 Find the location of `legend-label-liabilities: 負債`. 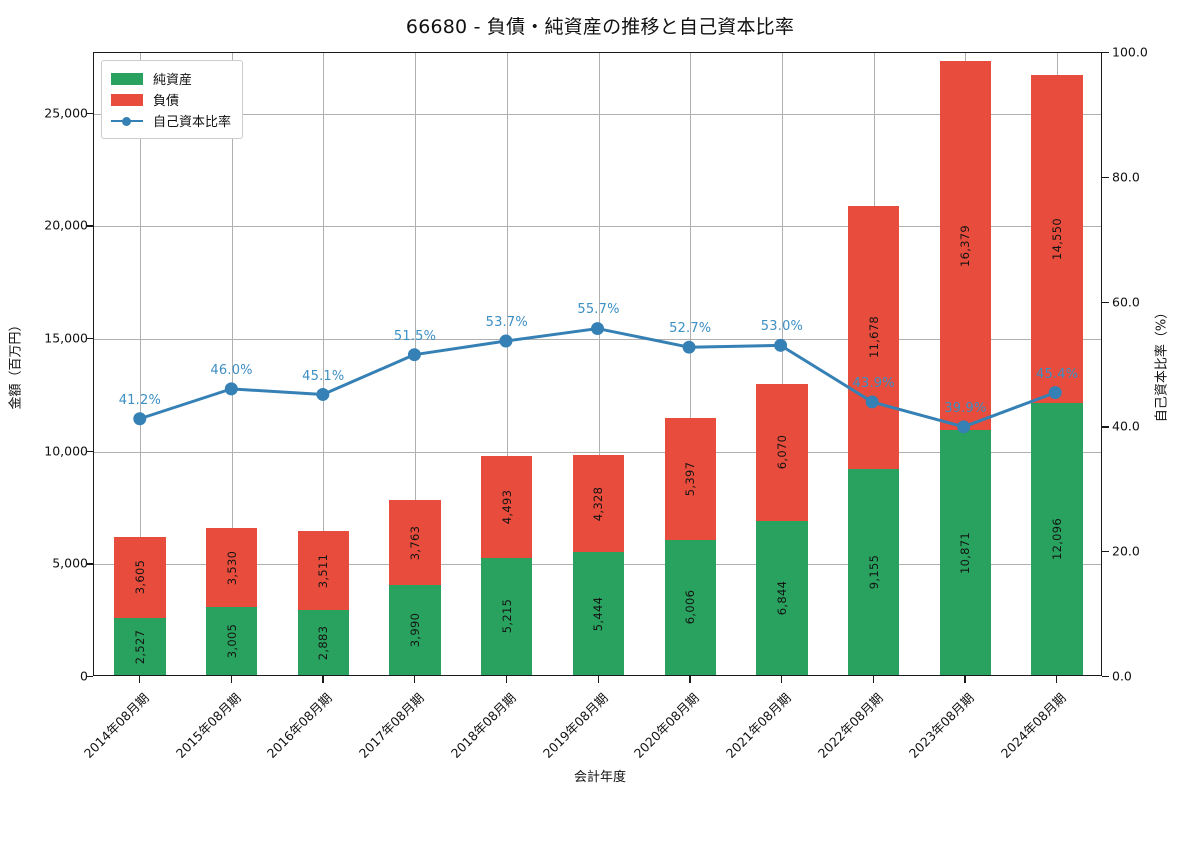

legend-label-liabilities: 負債 is located at coordinates (166, 101).